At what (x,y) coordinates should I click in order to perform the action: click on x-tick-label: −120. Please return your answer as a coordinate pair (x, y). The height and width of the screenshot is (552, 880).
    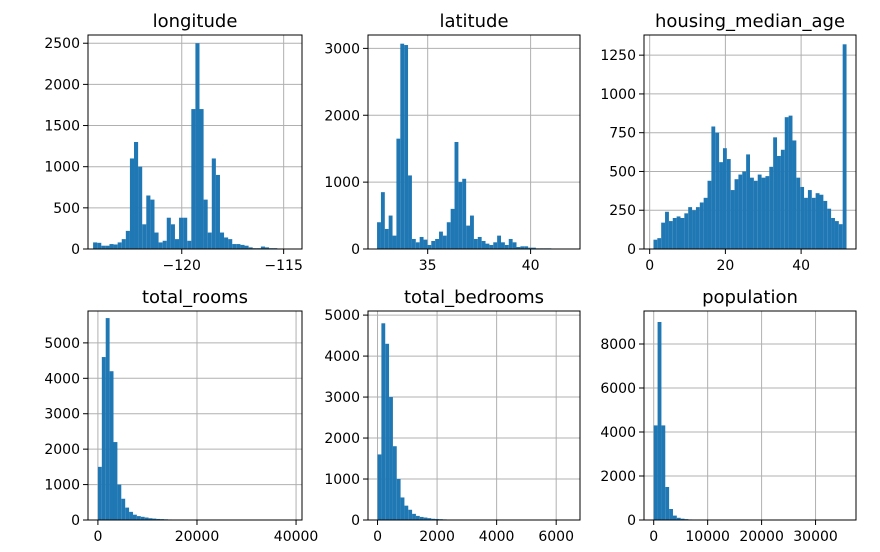
    Looking at the image, I should click on (182, 266).